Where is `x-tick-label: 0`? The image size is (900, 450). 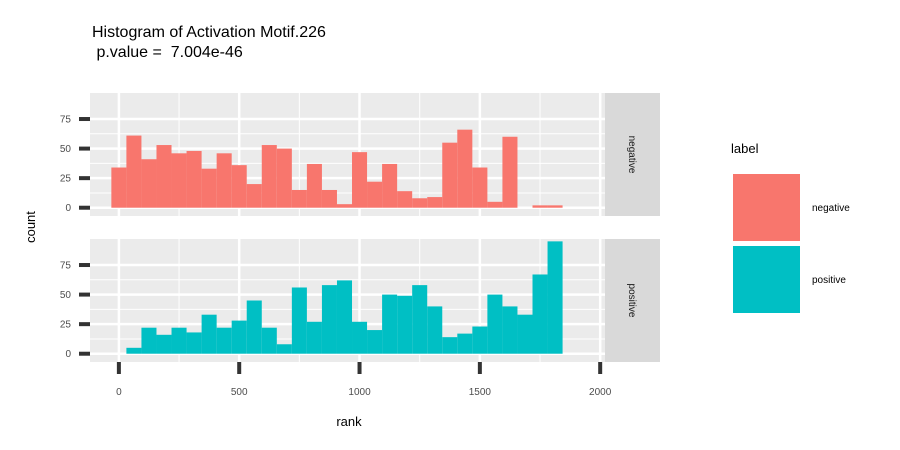
x-tick-label: 0 is located at coordinates (119, 392).